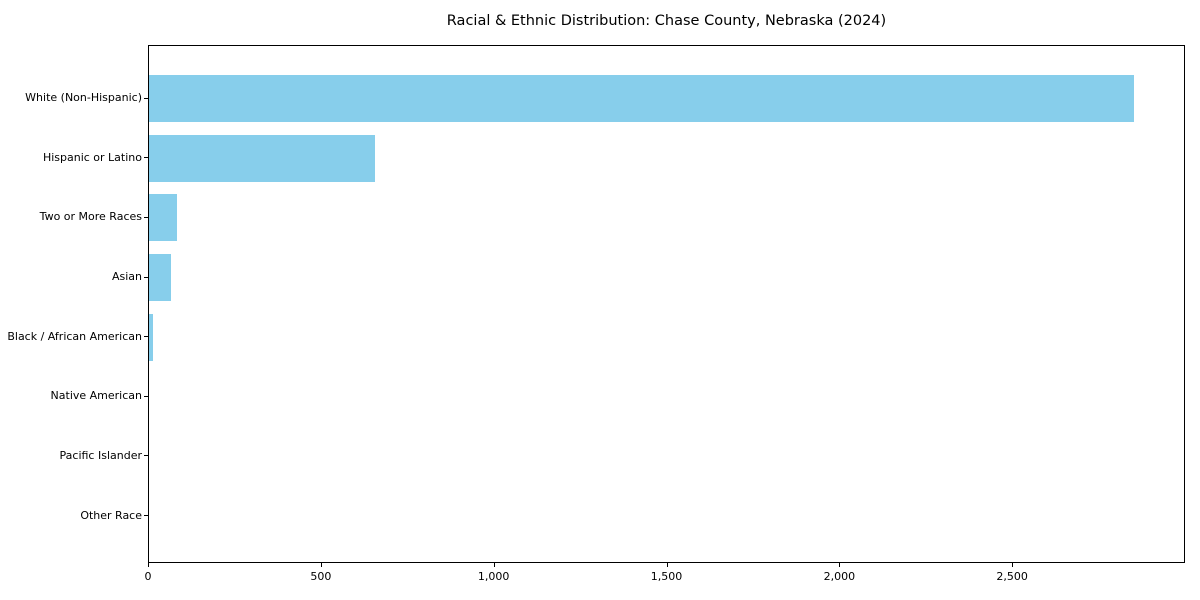 The height and width of the screenshot is (600, 1200). Describe the element at coordinates (92, 157) in the screenshot. I see `y-tick-label: Hispanic or Latino` at that location.